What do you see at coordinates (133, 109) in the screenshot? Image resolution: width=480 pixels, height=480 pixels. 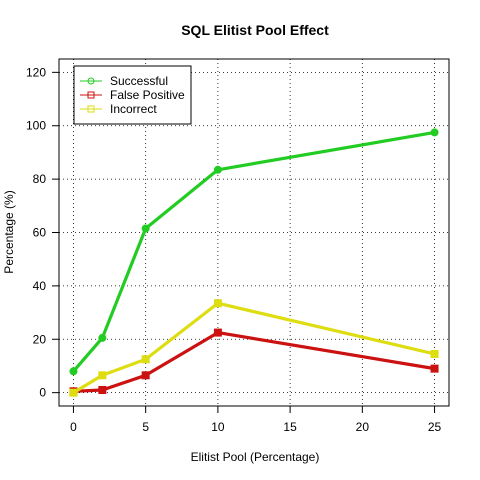 I see `legend-label: Incorrect` at bounding box center [133, 109].